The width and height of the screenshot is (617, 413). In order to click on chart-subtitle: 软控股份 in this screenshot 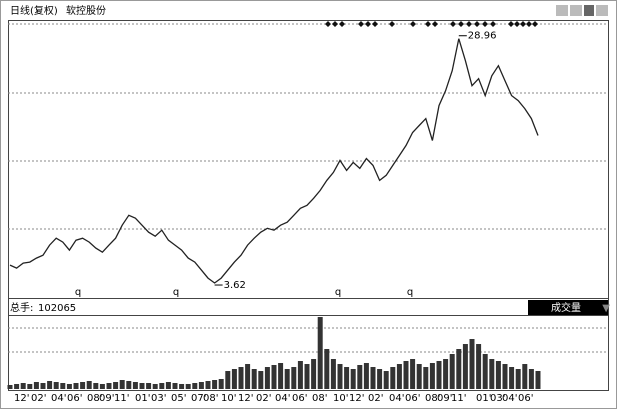, I will do `click(86, 10)`.